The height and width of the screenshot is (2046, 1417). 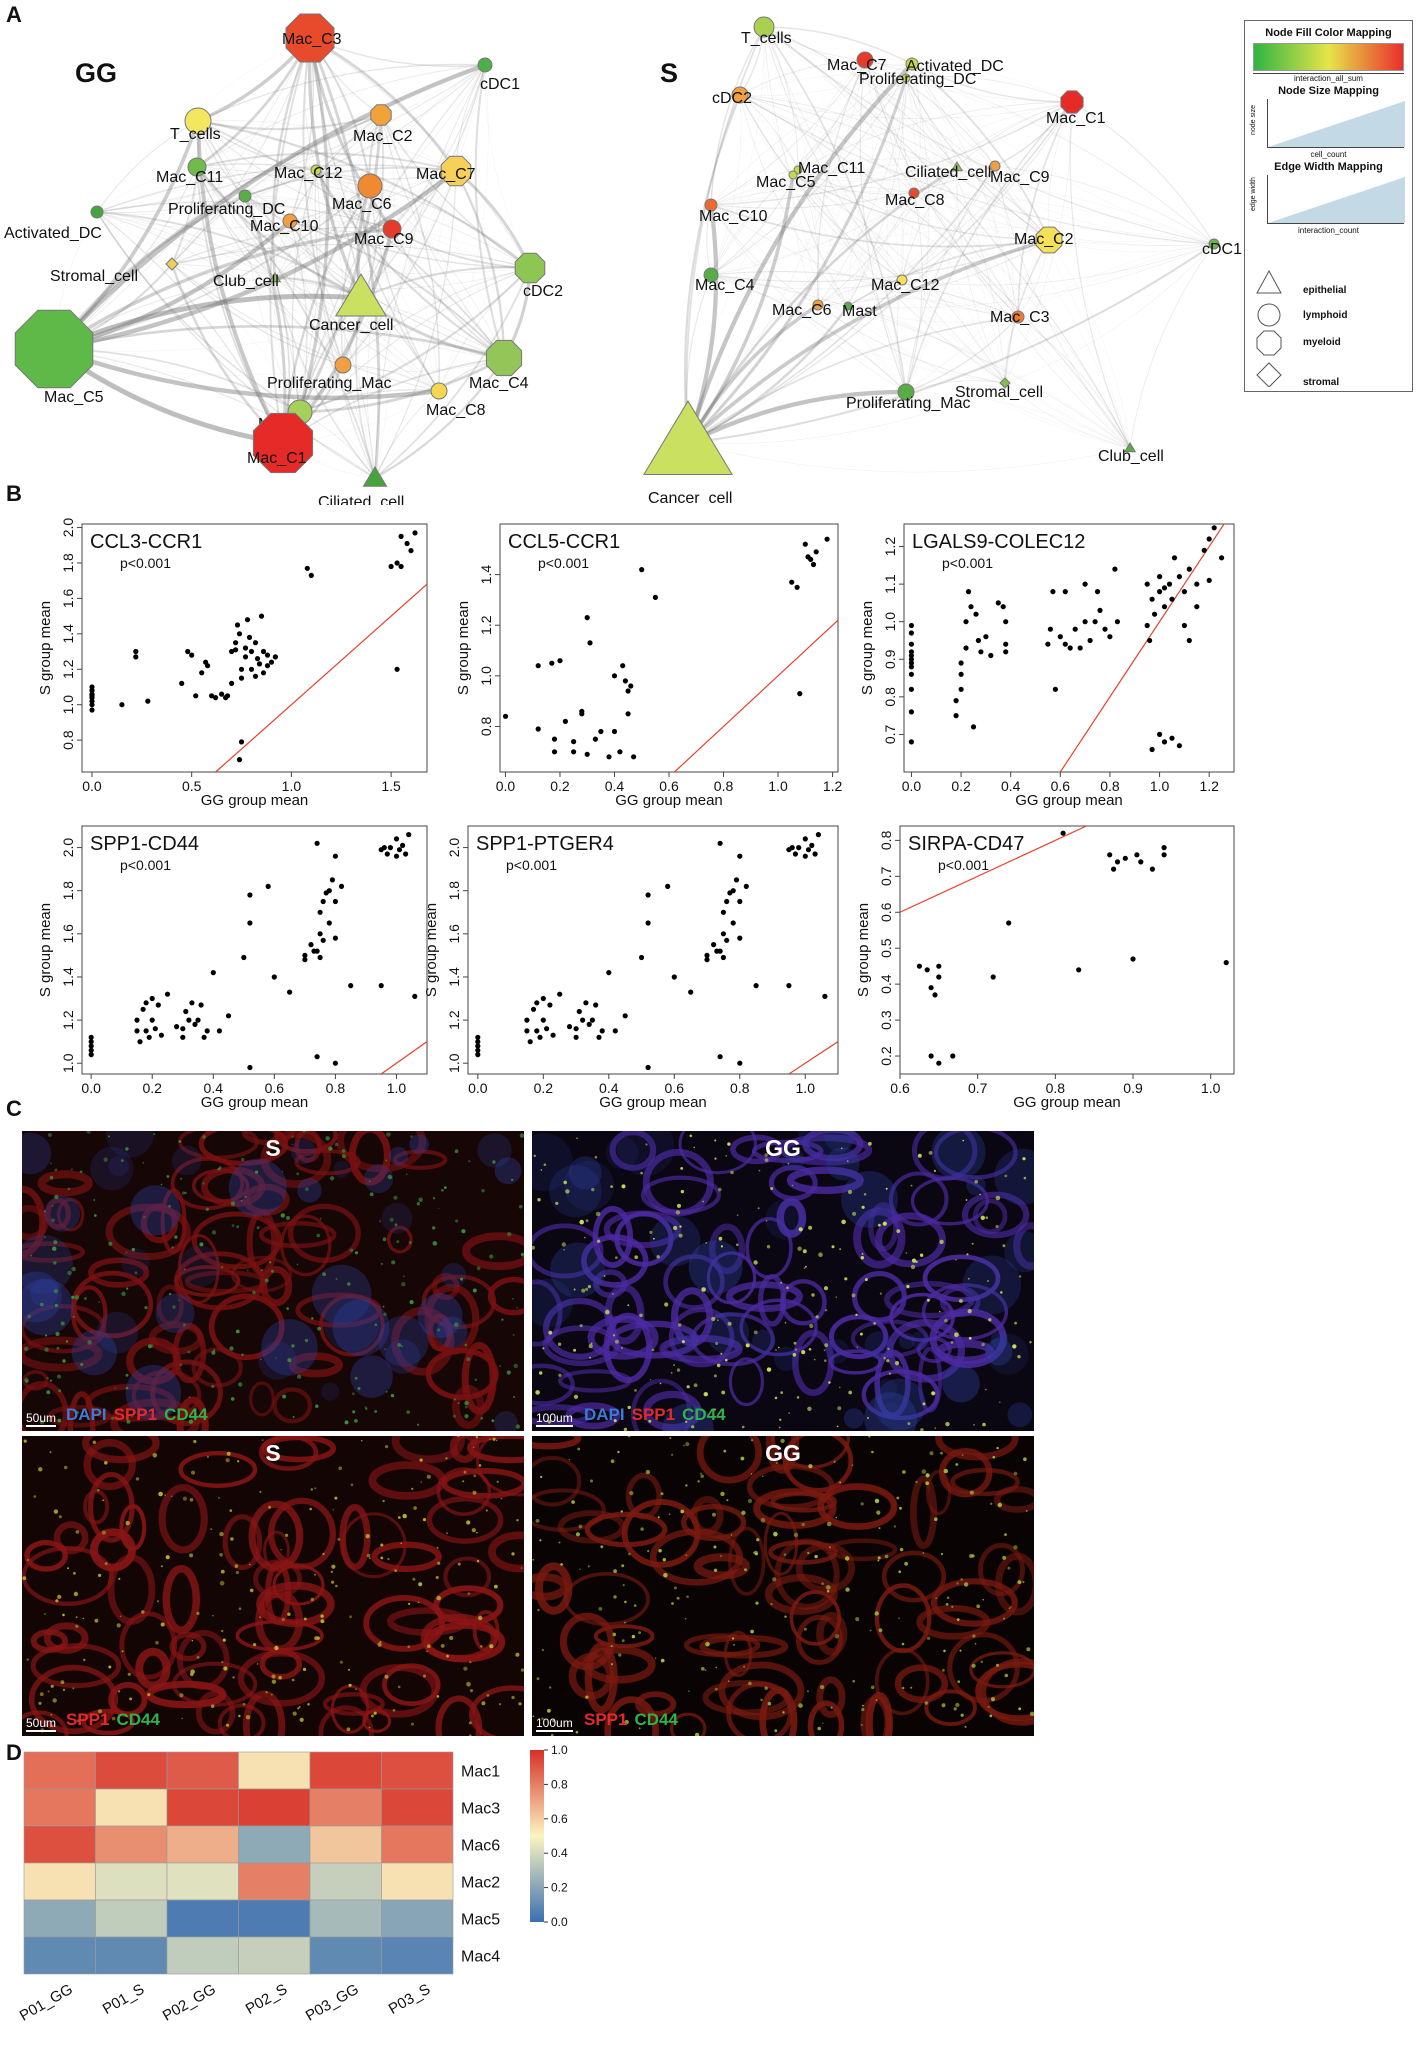 I want to click on s-node-mac-c7, so click(x=865, y=60).